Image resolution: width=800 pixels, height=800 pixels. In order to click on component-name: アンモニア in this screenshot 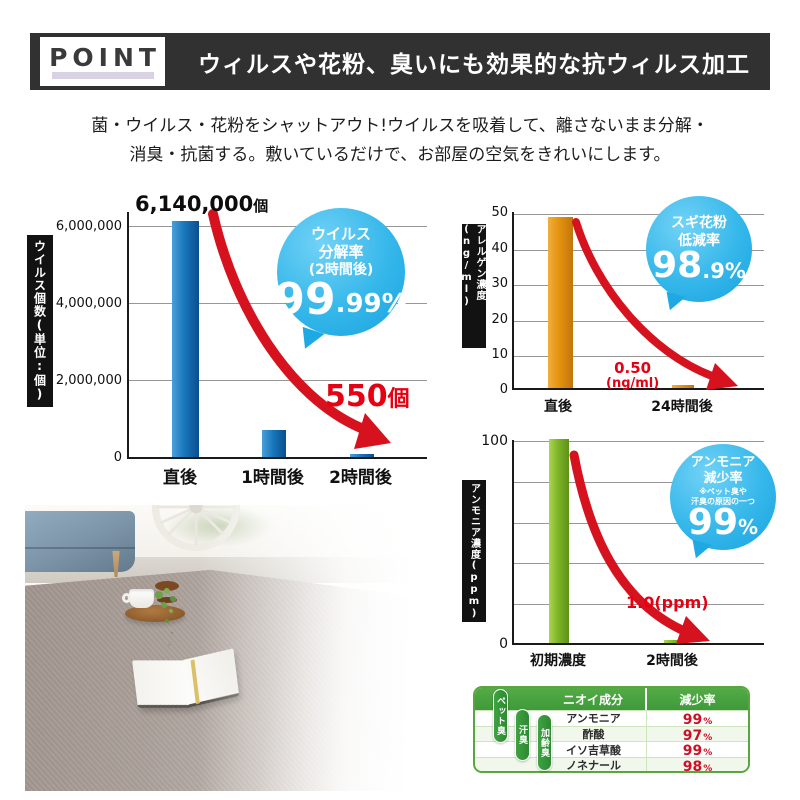, I will do `click(561, 718)`.